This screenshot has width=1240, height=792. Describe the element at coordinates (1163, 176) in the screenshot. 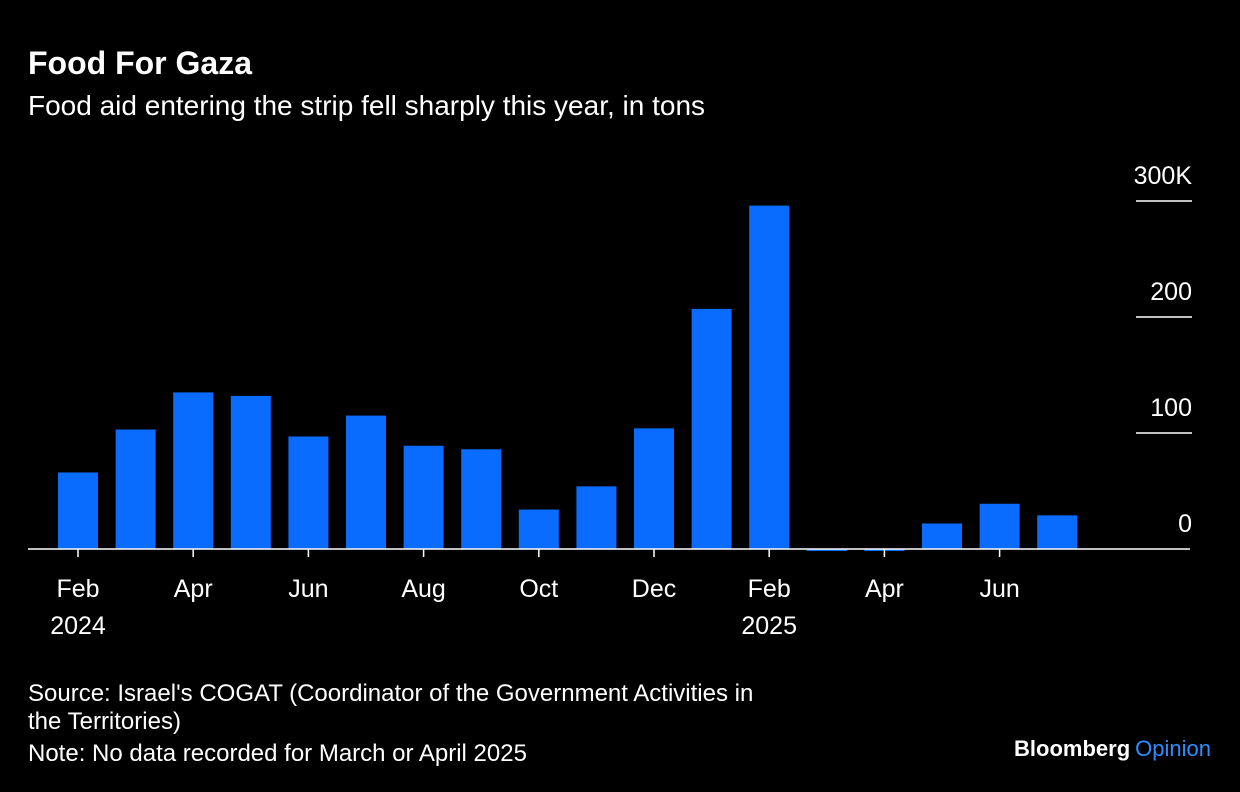

I see `y-tick-label: 300K` at that location.